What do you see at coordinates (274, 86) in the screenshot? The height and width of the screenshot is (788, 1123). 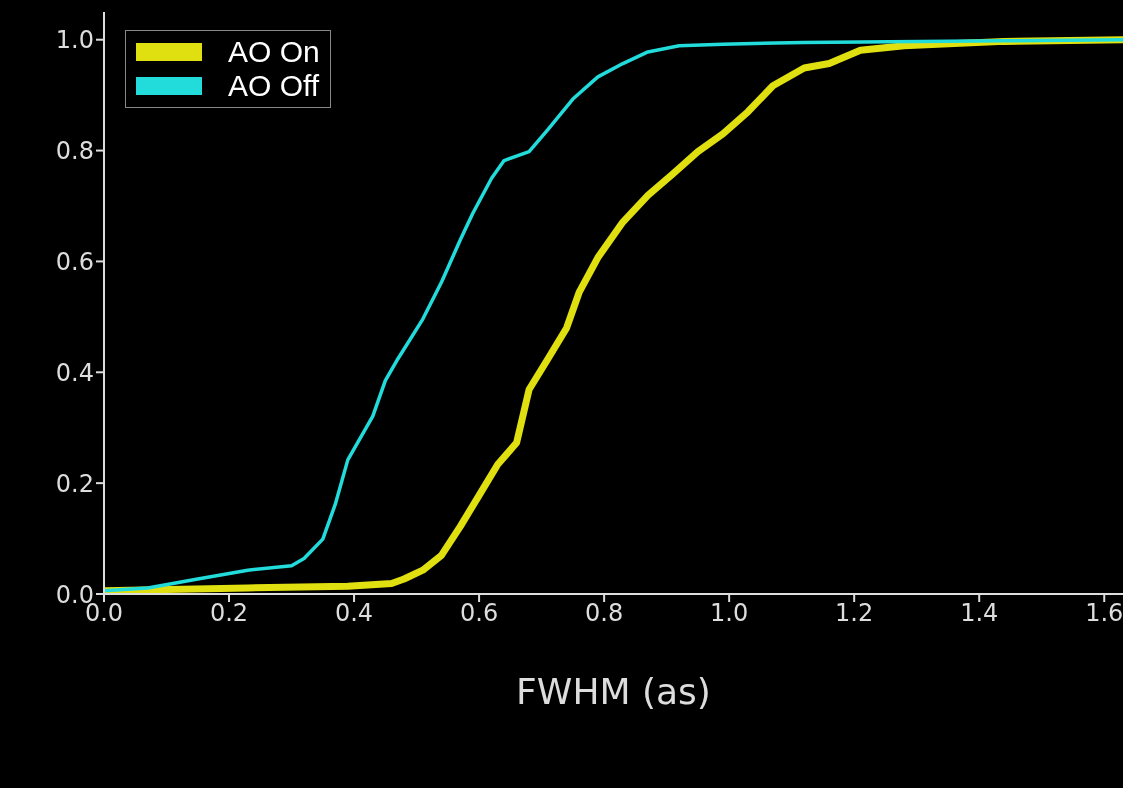 I see `legend-label: AO Off` at bounding box center [274, 86].